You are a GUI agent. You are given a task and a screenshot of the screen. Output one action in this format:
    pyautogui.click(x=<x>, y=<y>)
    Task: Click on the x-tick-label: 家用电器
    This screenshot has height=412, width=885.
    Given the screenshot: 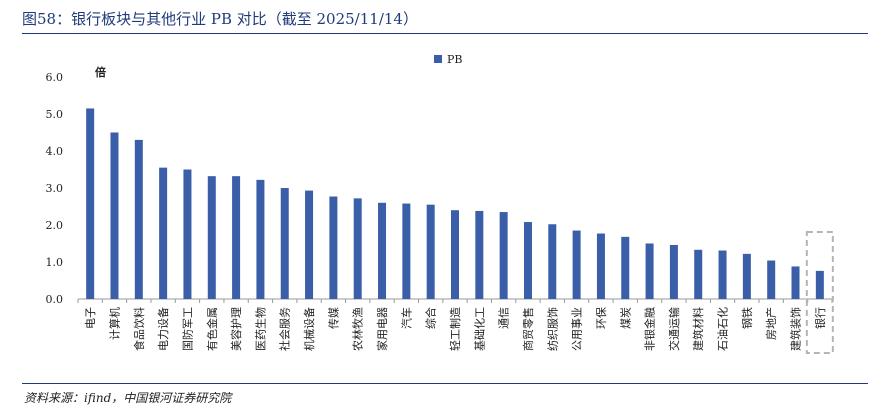 What is the action you would take?
    pyautogui.click(x=382, y=329)
    